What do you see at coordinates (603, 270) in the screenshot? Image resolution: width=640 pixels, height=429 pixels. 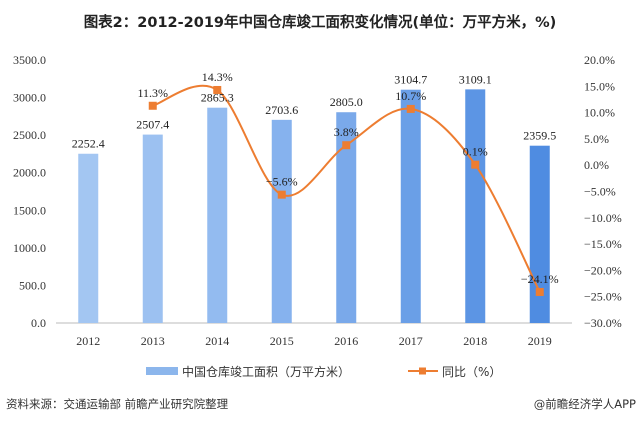 I see `y-right-tick-label: −20.0%` at bounding box center [603, 270].